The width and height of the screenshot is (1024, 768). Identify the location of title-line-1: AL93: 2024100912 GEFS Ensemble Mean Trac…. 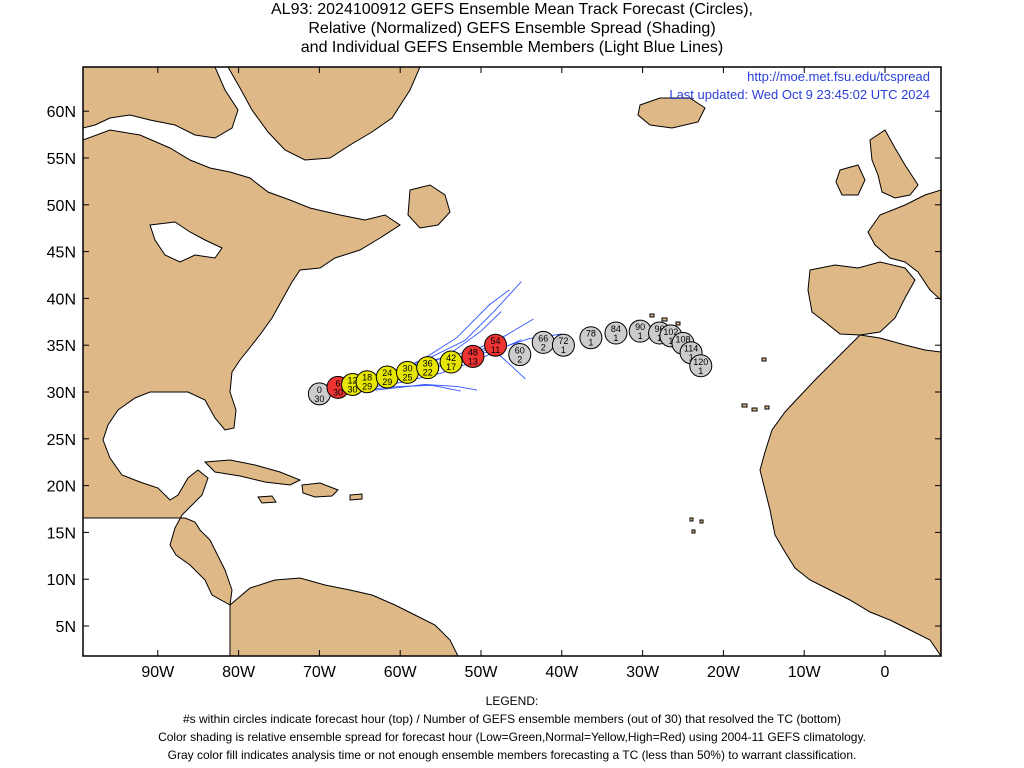
(512, 9).